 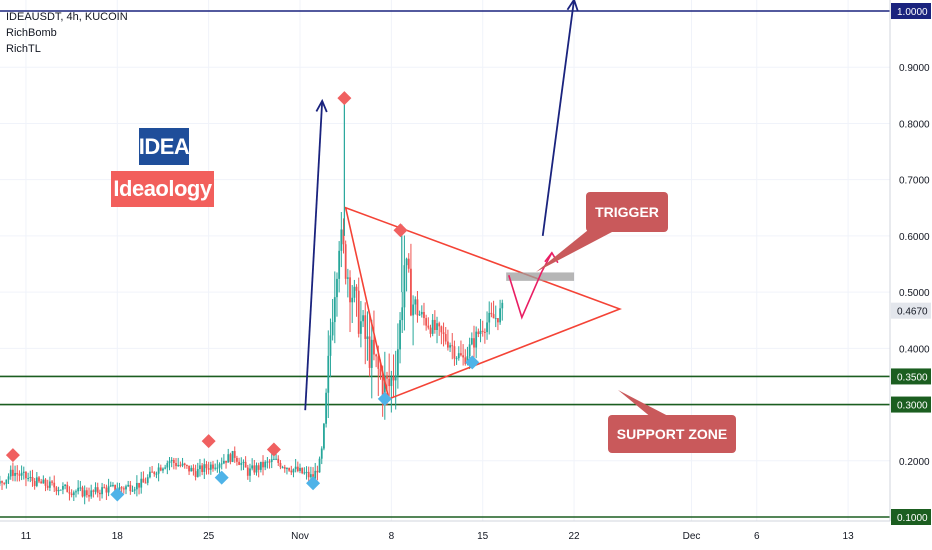 What do you see at coordinates (912, 518) in the screenshot?
I see `price-level-tag-label: 0.1000` at bounding box center [912, 518].